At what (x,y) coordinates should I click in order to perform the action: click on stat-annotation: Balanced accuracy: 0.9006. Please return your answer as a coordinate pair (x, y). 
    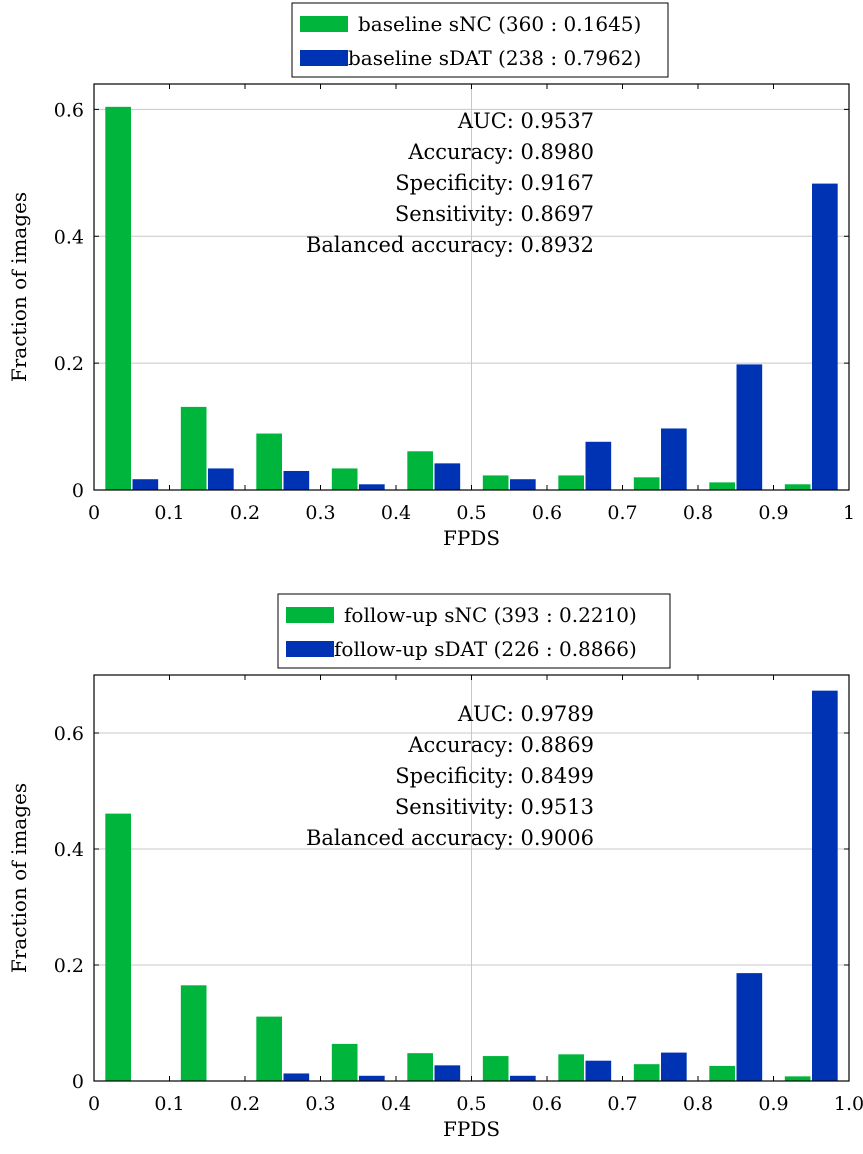
    Looking at the image, I should click on (450, 838).